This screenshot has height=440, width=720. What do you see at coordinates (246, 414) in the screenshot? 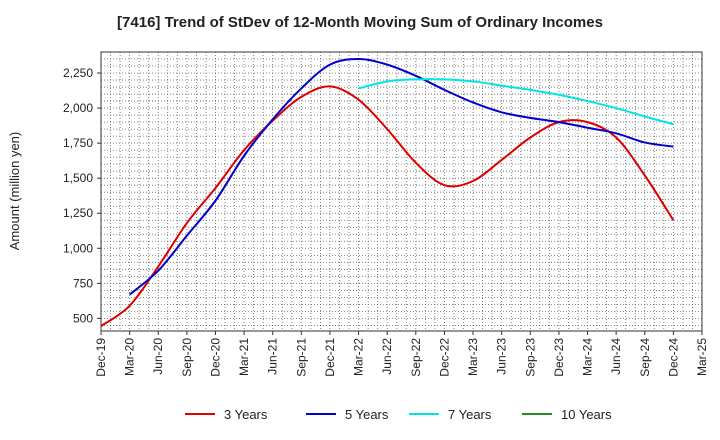
I see `legend-label-3-years: 3 Years` at bounding box center [246, 414].